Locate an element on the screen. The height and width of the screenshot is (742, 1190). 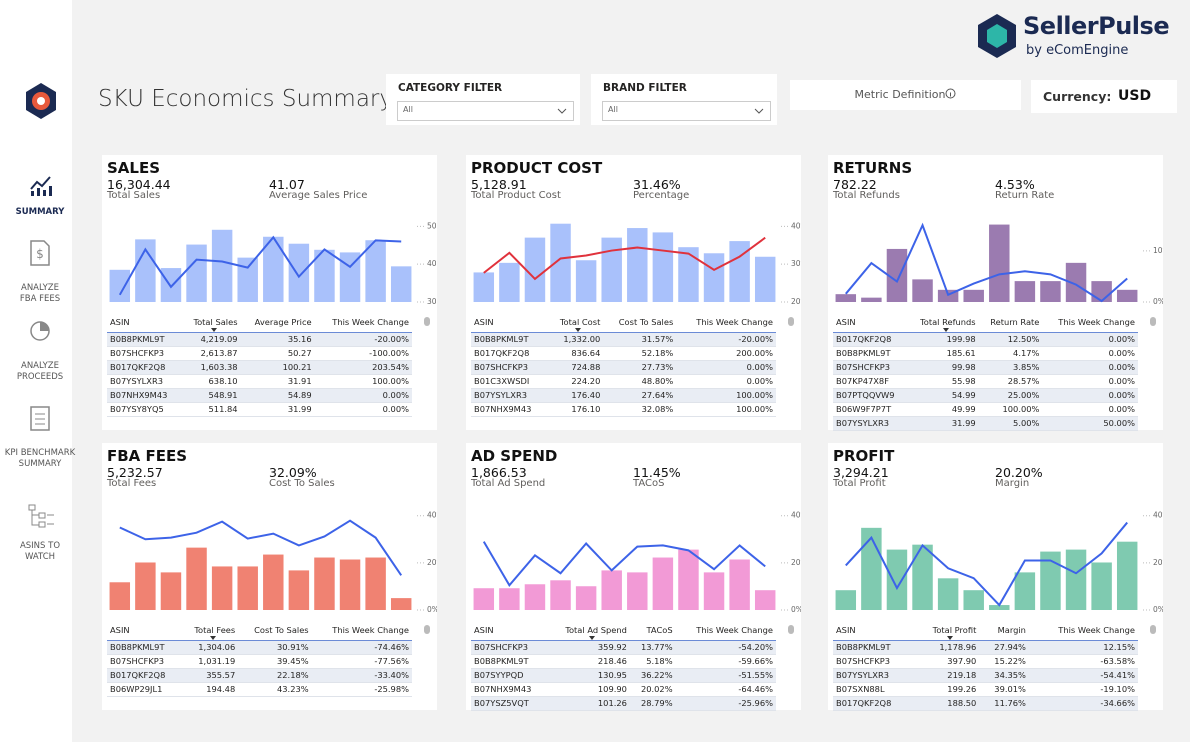
currency-value: USD is located at coordinates (1135, 96).